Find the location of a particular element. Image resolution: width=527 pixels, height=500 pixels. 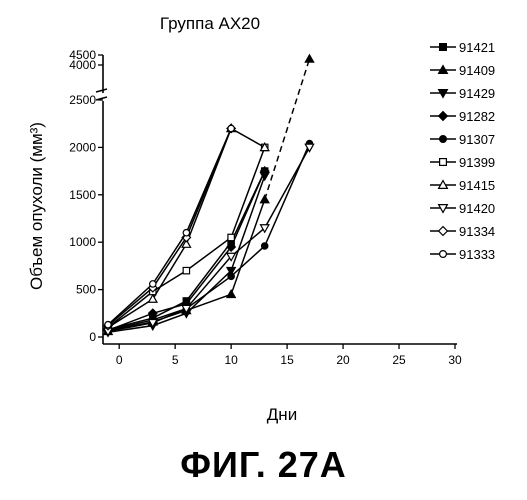

legend-label: 91399 is located at coordinates (477, 162).